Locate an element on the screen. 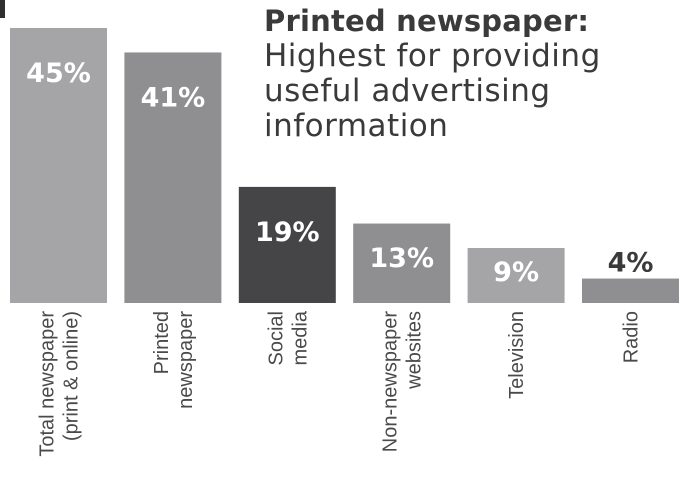 Image resolution: width=695 pixels, height=480 pixels. chart-subtitle-line-3: information is located at coordinates (356, 126).